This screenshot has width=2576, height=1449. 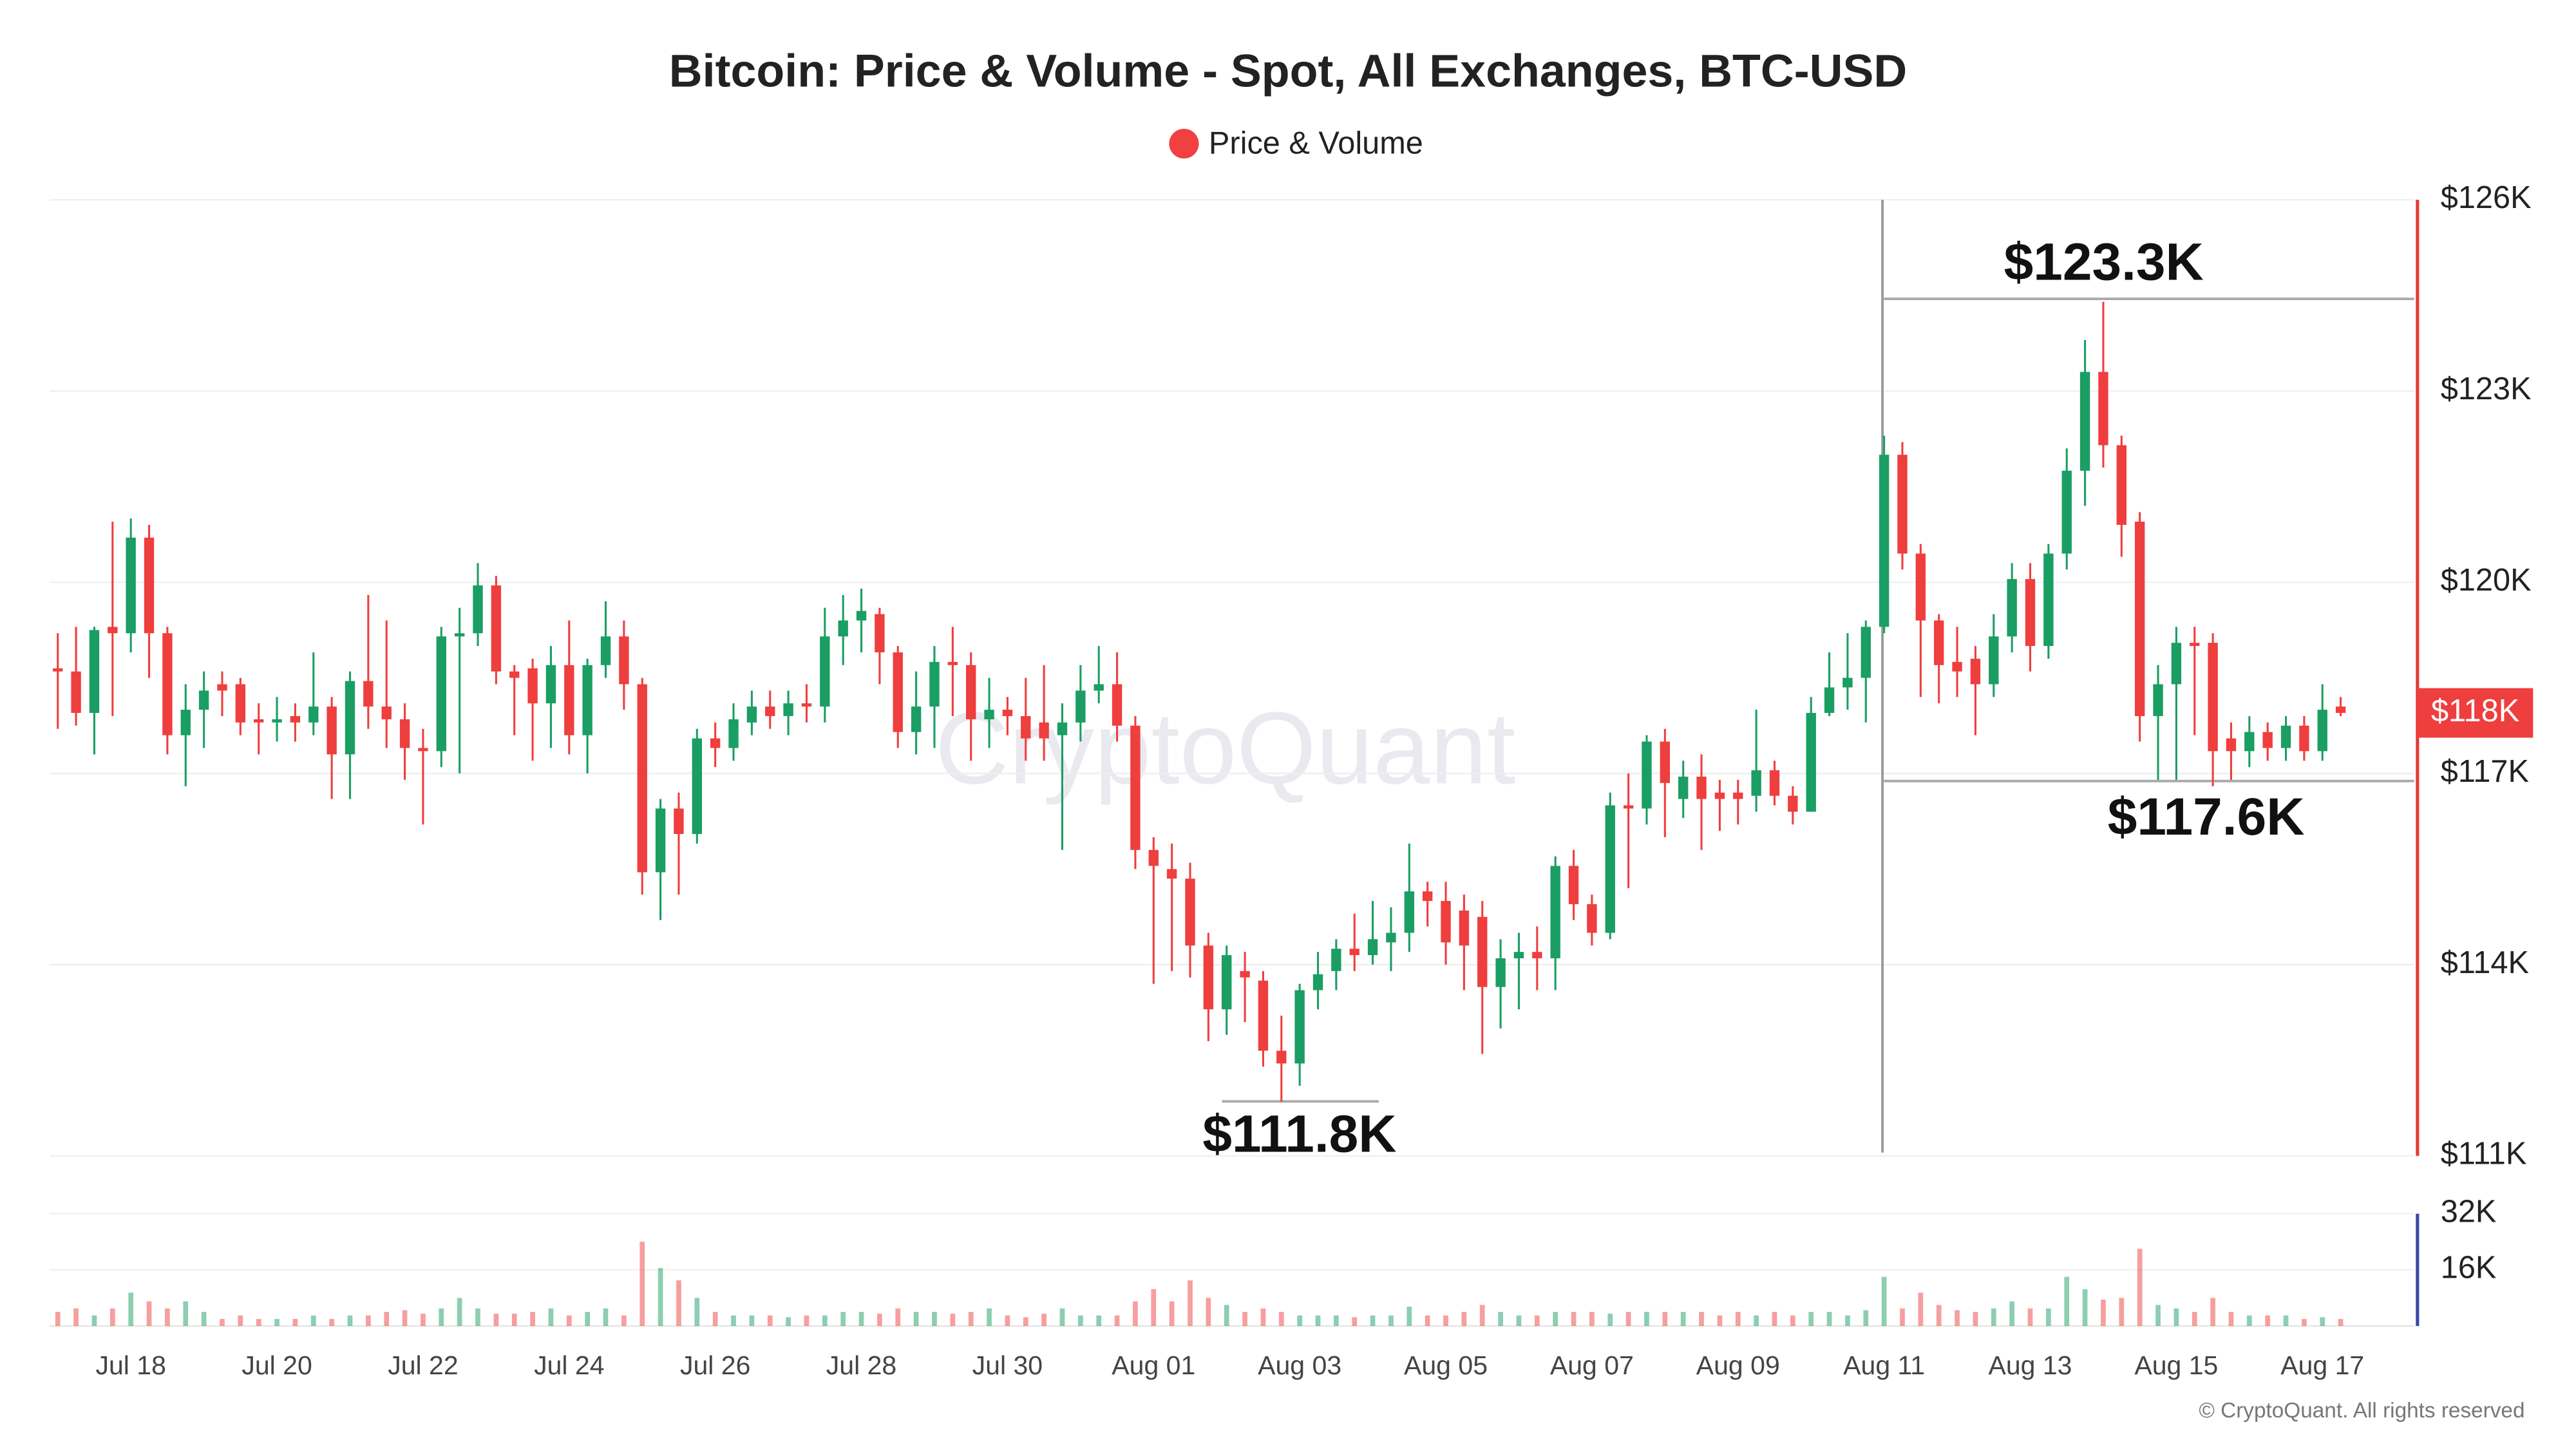 What do you see at coordinates (1225, 748) in the screenshot?
I see `watermark: CryptoQuant` at bounding box center [1225, 748].